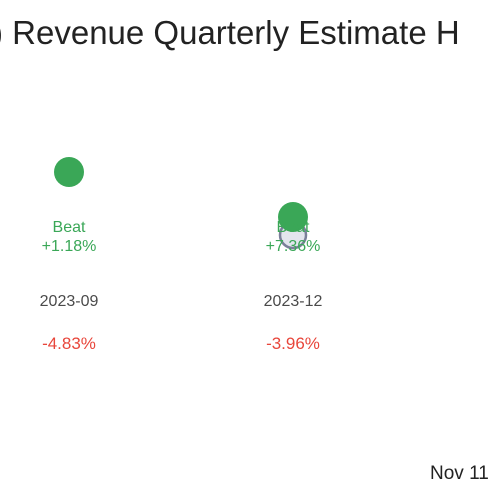 Image resolution: width=500 pixels, height=500 pixels. Describe the element at coordinates (459, 473) in the screenshot. I see `report-date: Nov 11` at that location.